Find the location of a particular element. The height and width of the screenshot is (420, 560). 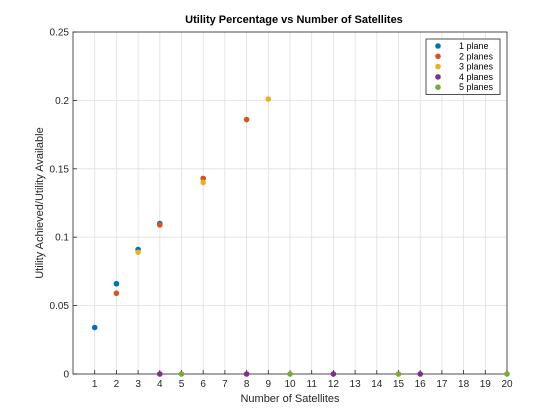

x-tick-label: 4 is located at coordinates (160, 384).